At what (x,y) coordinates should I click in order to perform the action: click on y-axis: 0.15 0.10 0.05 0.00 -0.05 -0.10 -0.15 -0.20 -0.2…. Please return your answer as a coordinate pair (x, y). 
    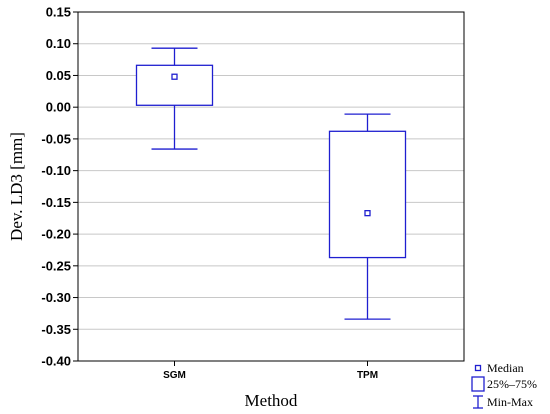
    Looking at the image, I should click on (59, 187).